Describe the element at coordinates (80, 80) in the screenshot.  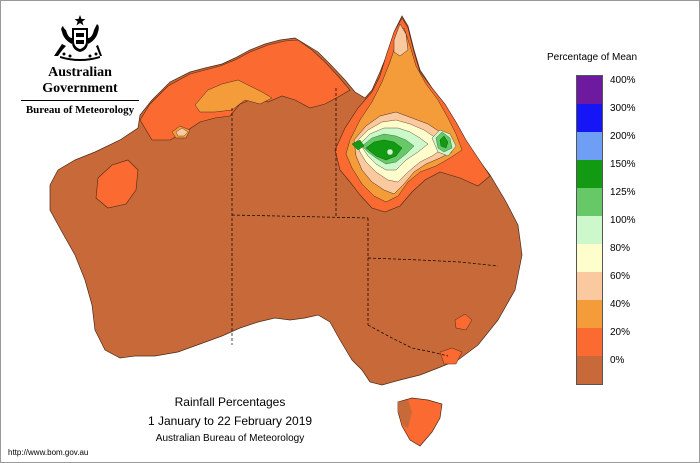
I see `government-name: Australian Government` at that location.